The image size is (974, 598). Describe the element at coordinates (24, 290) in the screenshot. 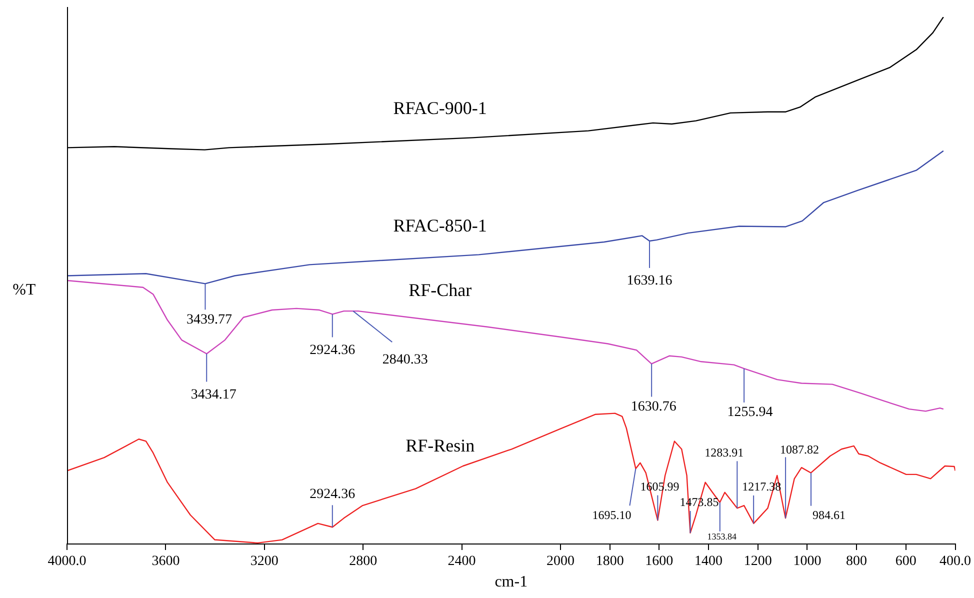

I see `y-axis-title: %T` at that location.